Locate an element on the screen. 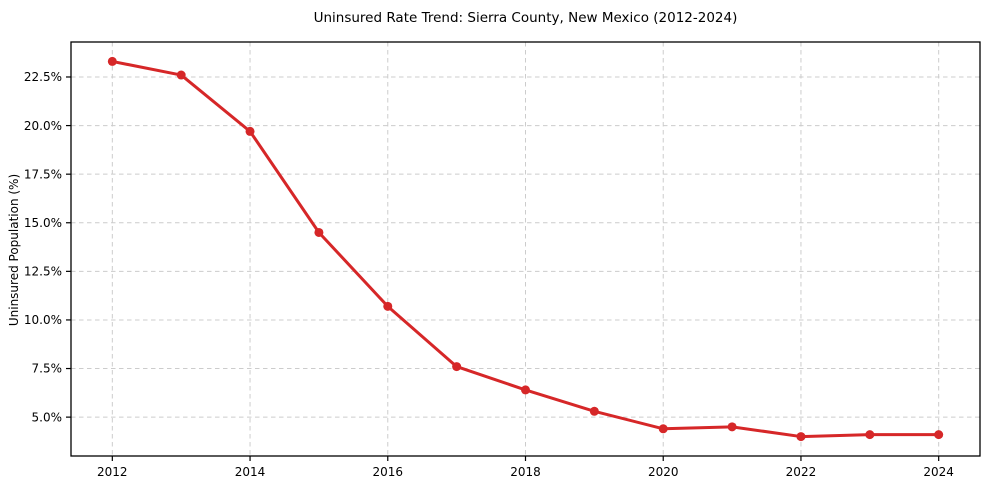 The width and height of the screenshot is (989, 490). x-tick-label: 2022 is located at coordinates (801, 472).